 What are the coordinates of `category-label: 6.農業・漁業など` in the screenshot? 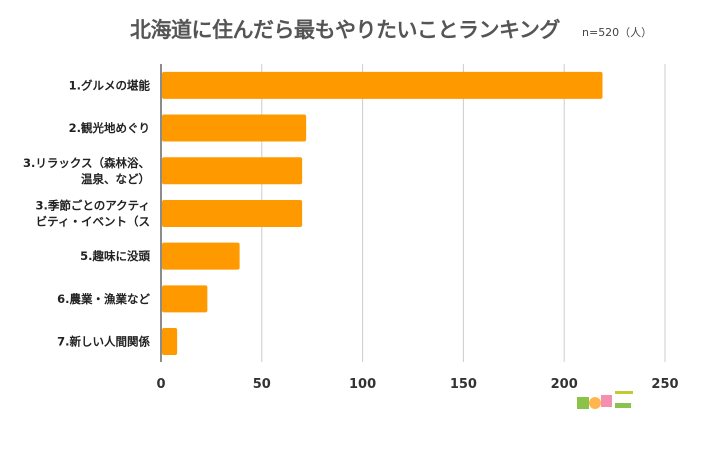 It's located at (103, 299).